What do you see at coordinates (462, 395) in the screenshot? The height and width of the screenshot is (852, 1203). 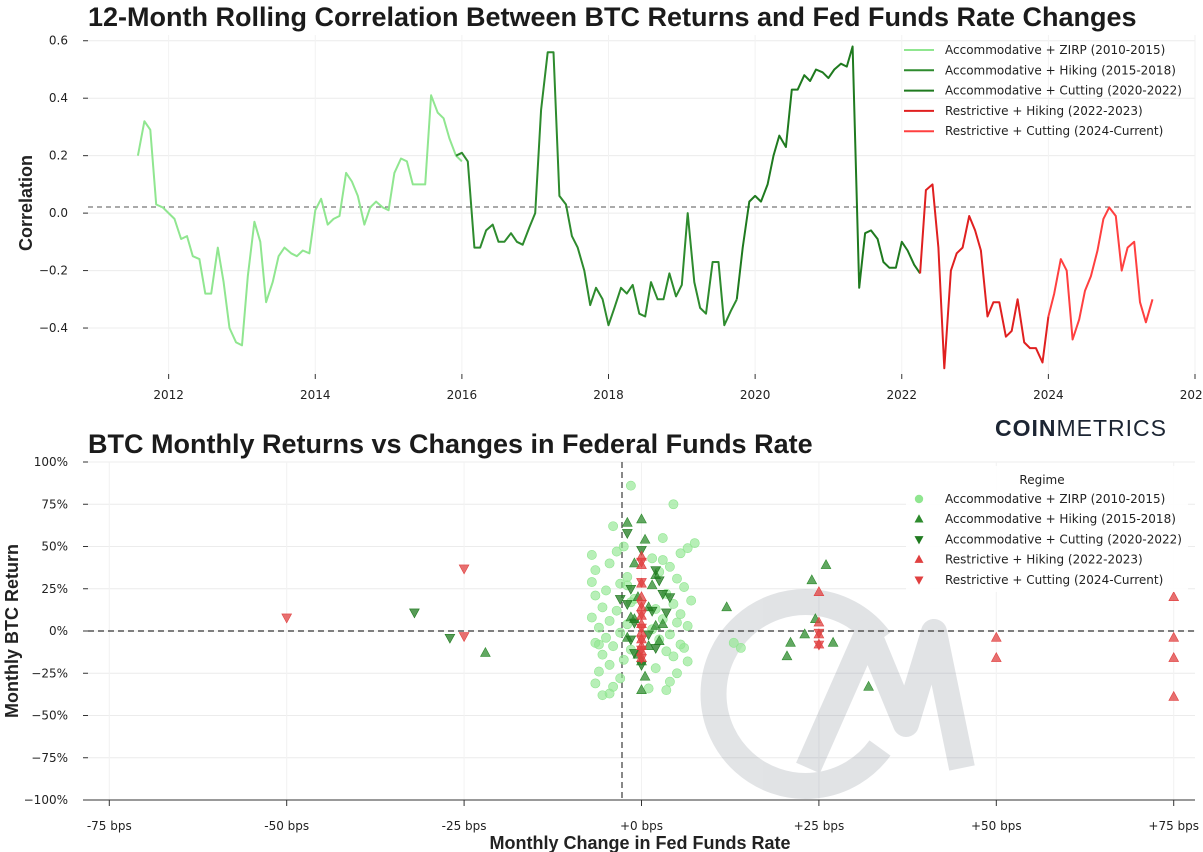 I see `line-x-tick-label: 2016` at bounding box center [462, 395].